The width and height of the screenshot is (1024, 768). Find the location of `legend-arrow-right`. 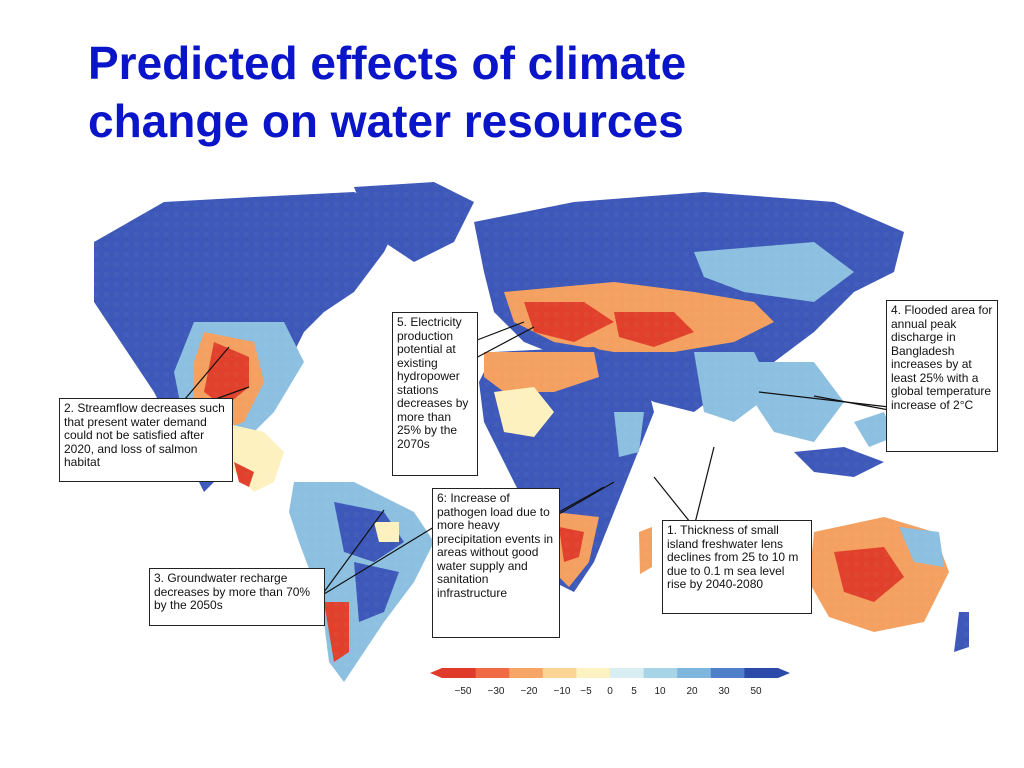

legend-arrow-right is located at coordinates (784, 673).